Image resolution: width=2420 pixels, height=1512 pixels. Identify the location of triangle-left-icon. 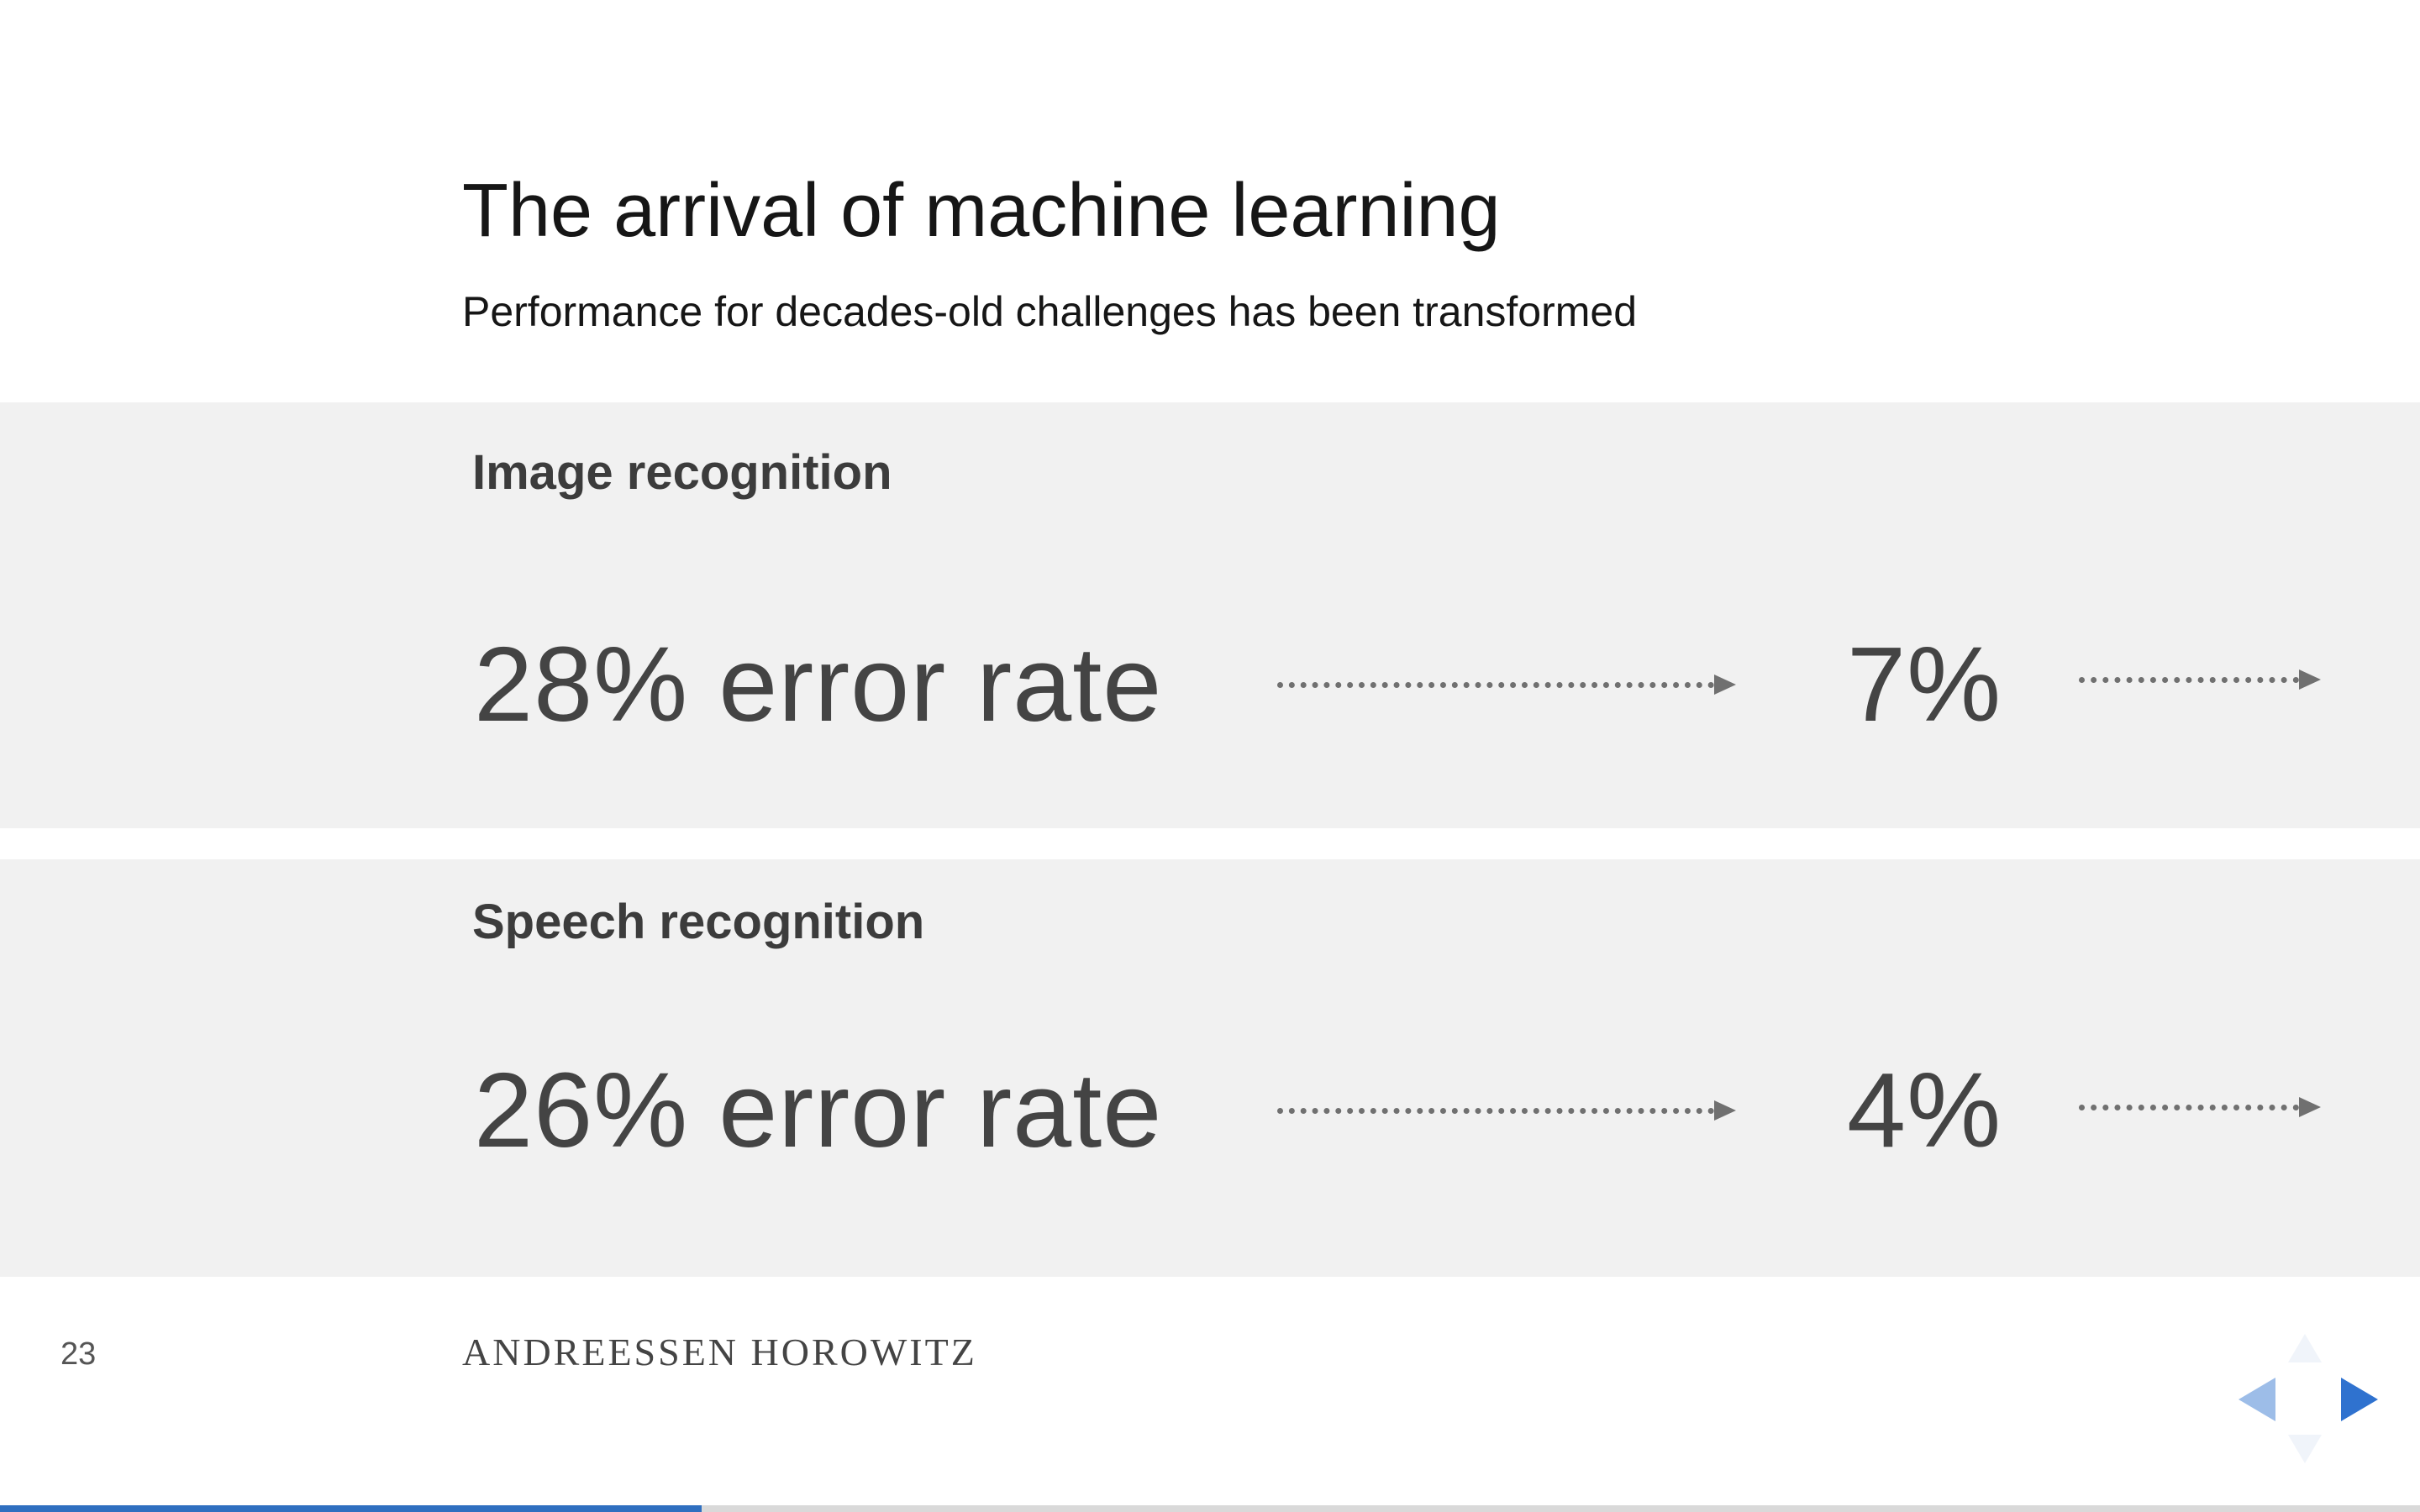
(2256, 1399).